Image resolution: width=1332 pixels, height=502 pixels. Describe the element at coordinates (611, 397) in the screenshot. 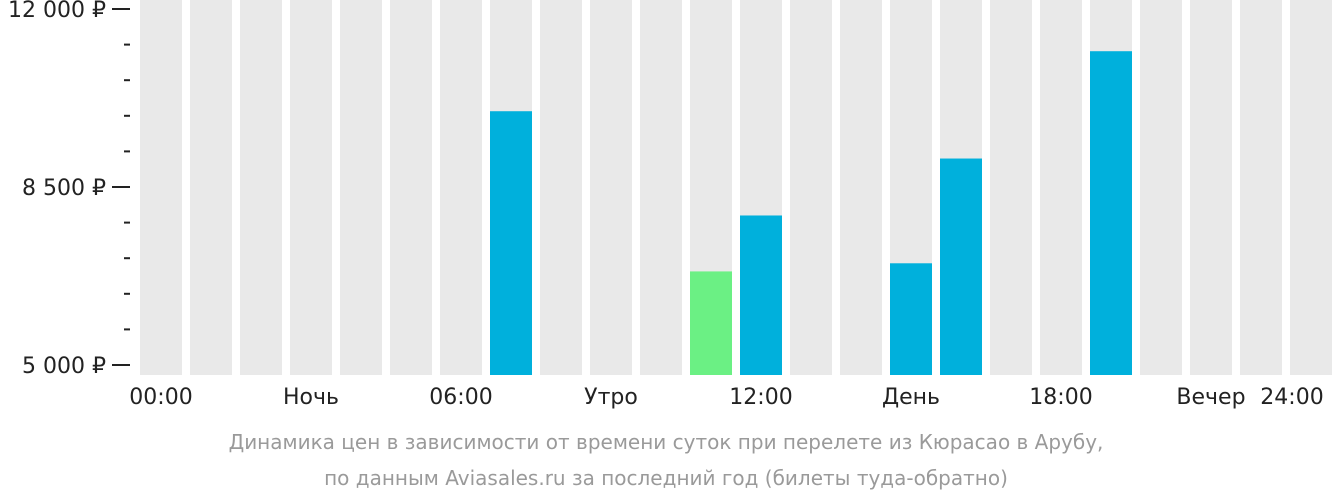

I see `x-tick-label: Утро` at that location.